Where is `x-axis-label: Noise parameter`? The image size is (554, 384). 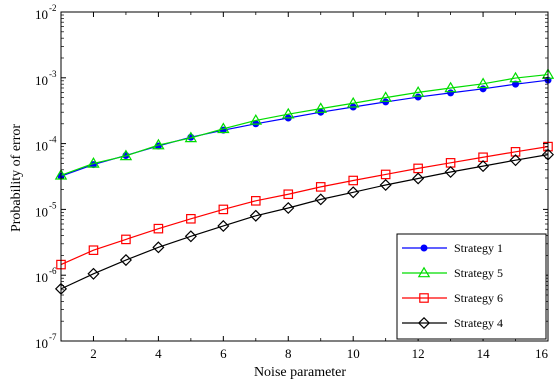 x-axis-label: Noise parameter is located at coordinates (300, 372).